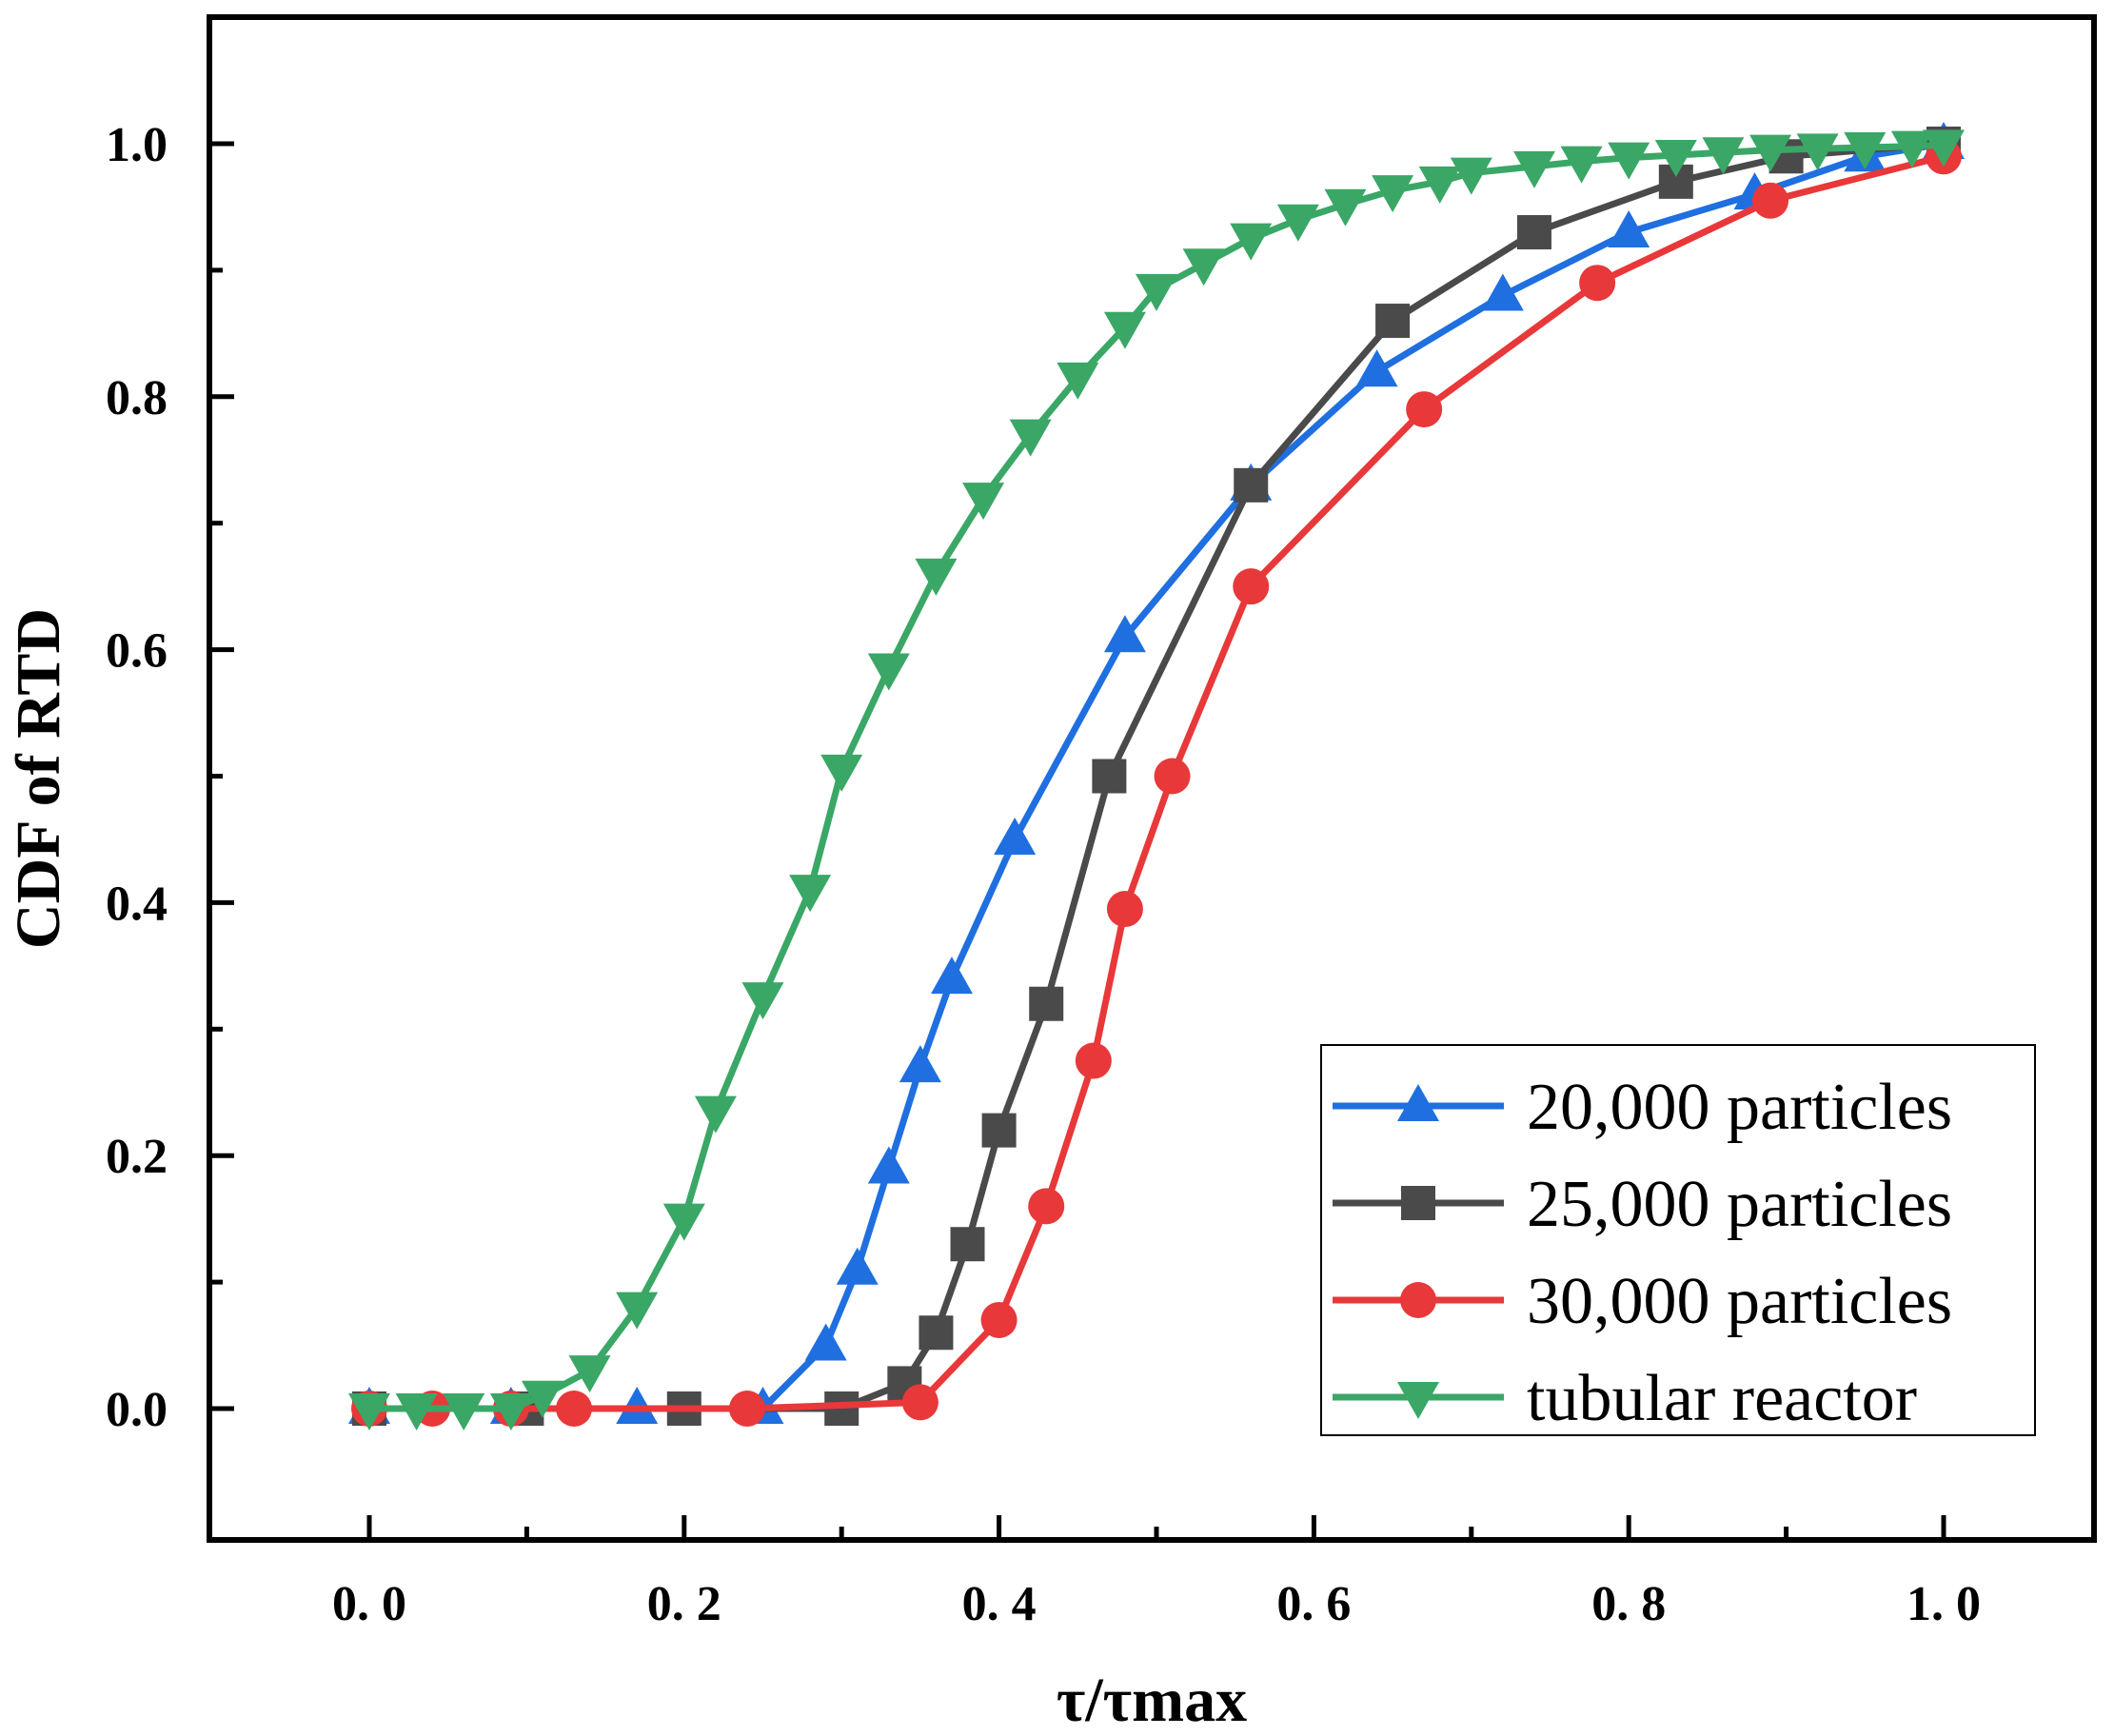 This screenshot has width=2114, height=1736. I want to click on y-axis-title: CDF of RTD, so click(38, 778).